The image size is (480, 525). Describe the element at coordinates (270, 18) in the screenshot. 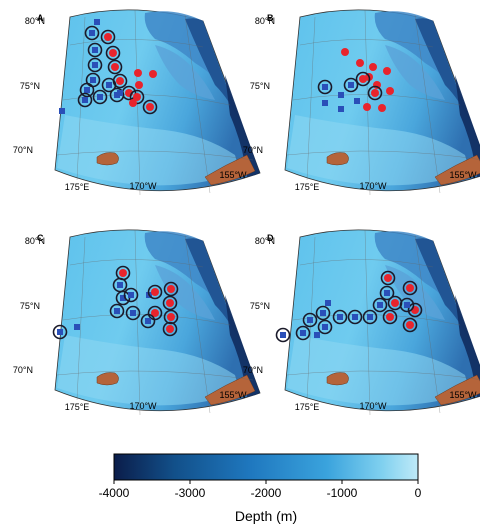

I see `panel-letter: B` at that location.